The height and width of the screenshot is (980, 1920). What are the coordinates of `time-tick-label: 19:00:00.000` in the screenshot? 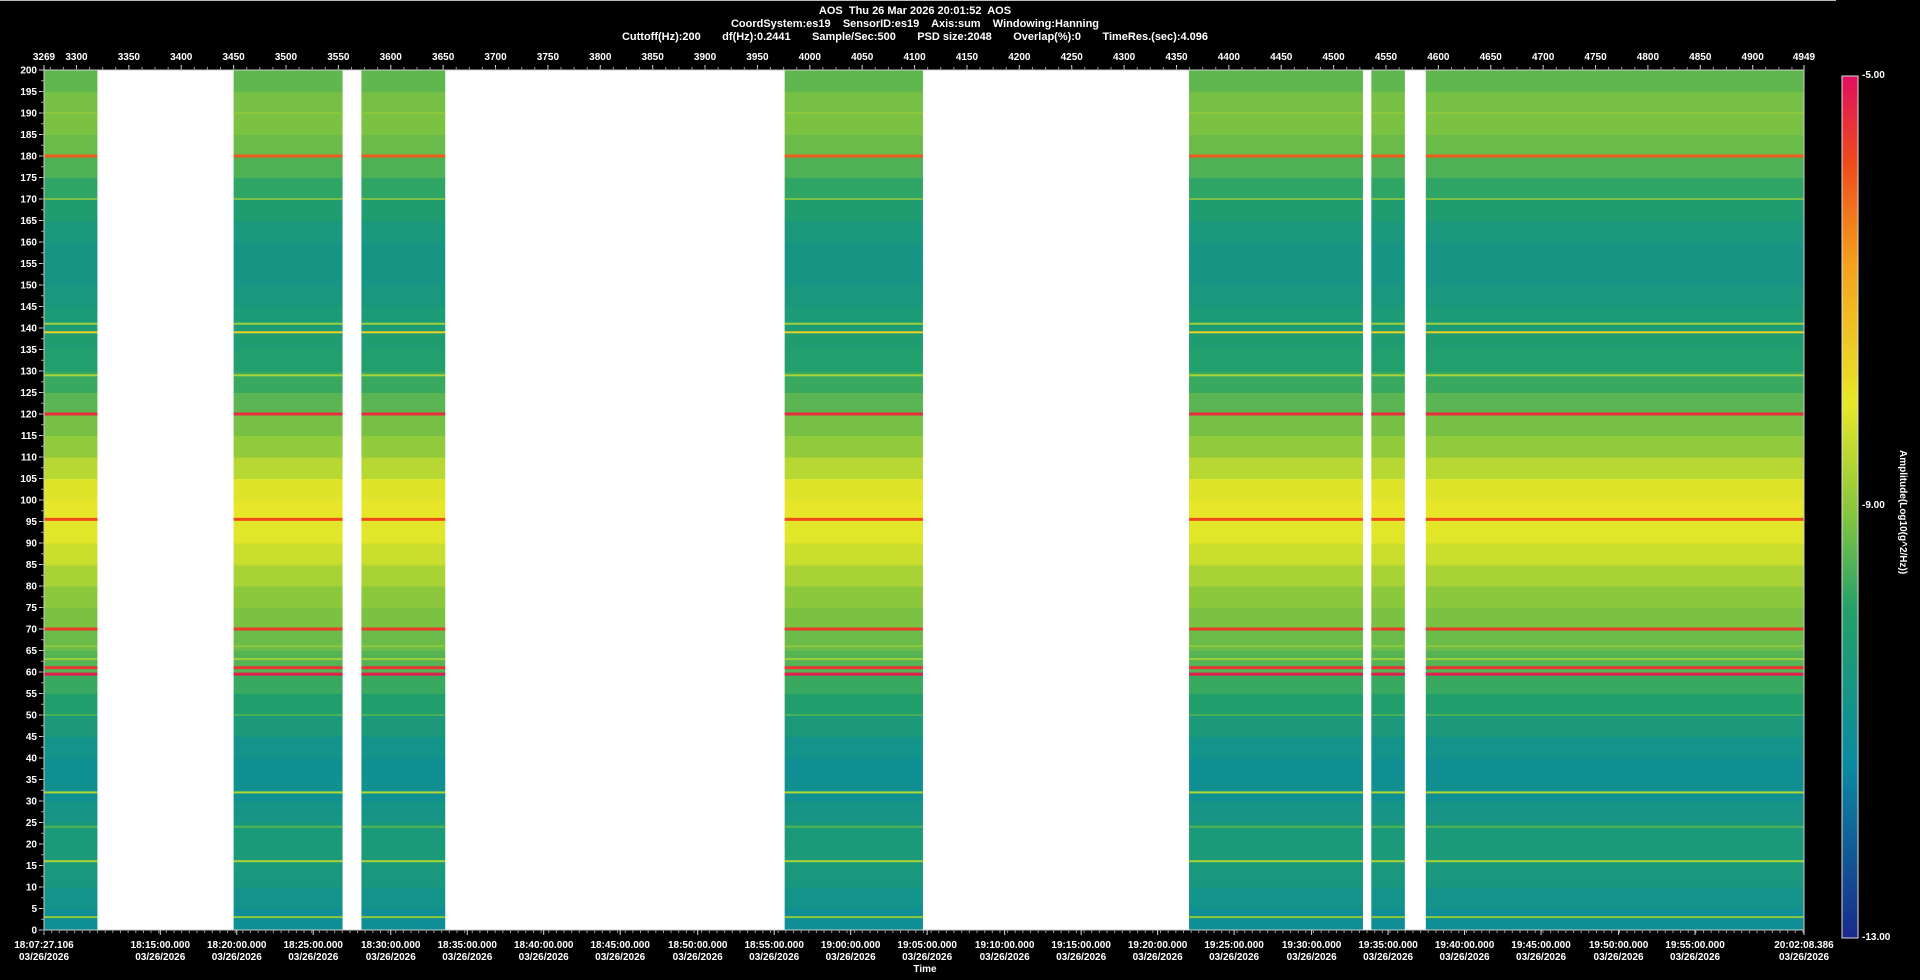 It's located at (851, 945).